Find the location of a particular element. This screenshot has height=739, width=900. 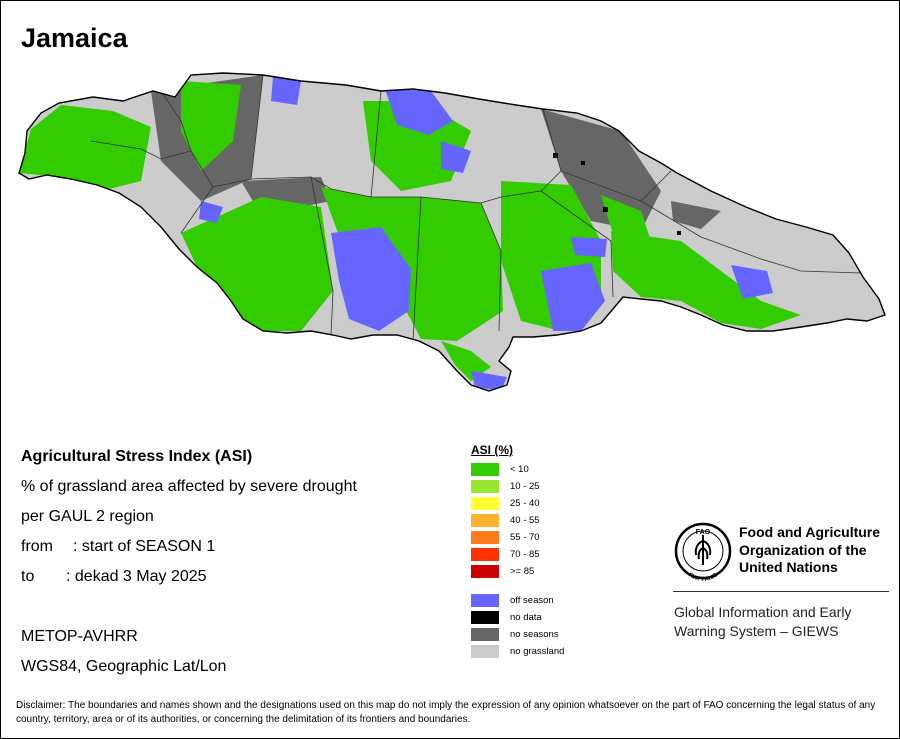

fao-name-line: Organization of the is located at coordinates (803, 549).